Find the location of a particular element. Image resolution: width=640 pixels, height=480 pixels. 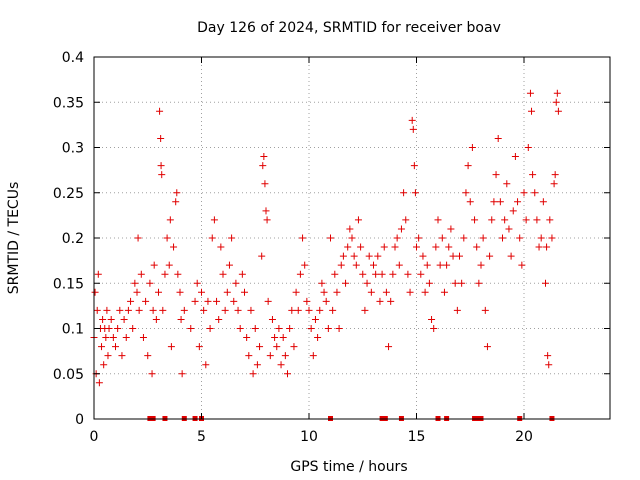

y-axis-tick-labels: 0 0.05 0.1 0.15 0.2 0.25 0.3 0.35 0.4 is located at coordinates (68, 239).